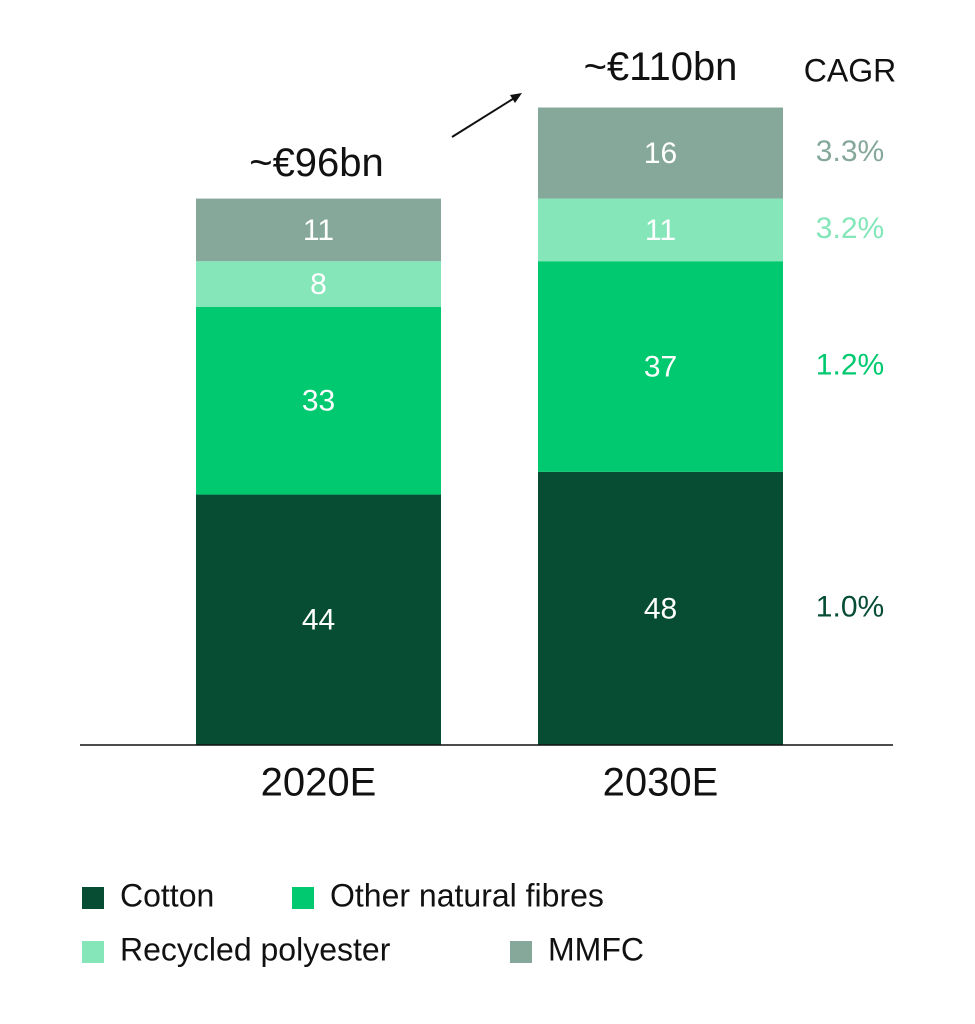 This screenshot has height=1024, width=975. I want to click on growth-arrow, so click(484, 117).